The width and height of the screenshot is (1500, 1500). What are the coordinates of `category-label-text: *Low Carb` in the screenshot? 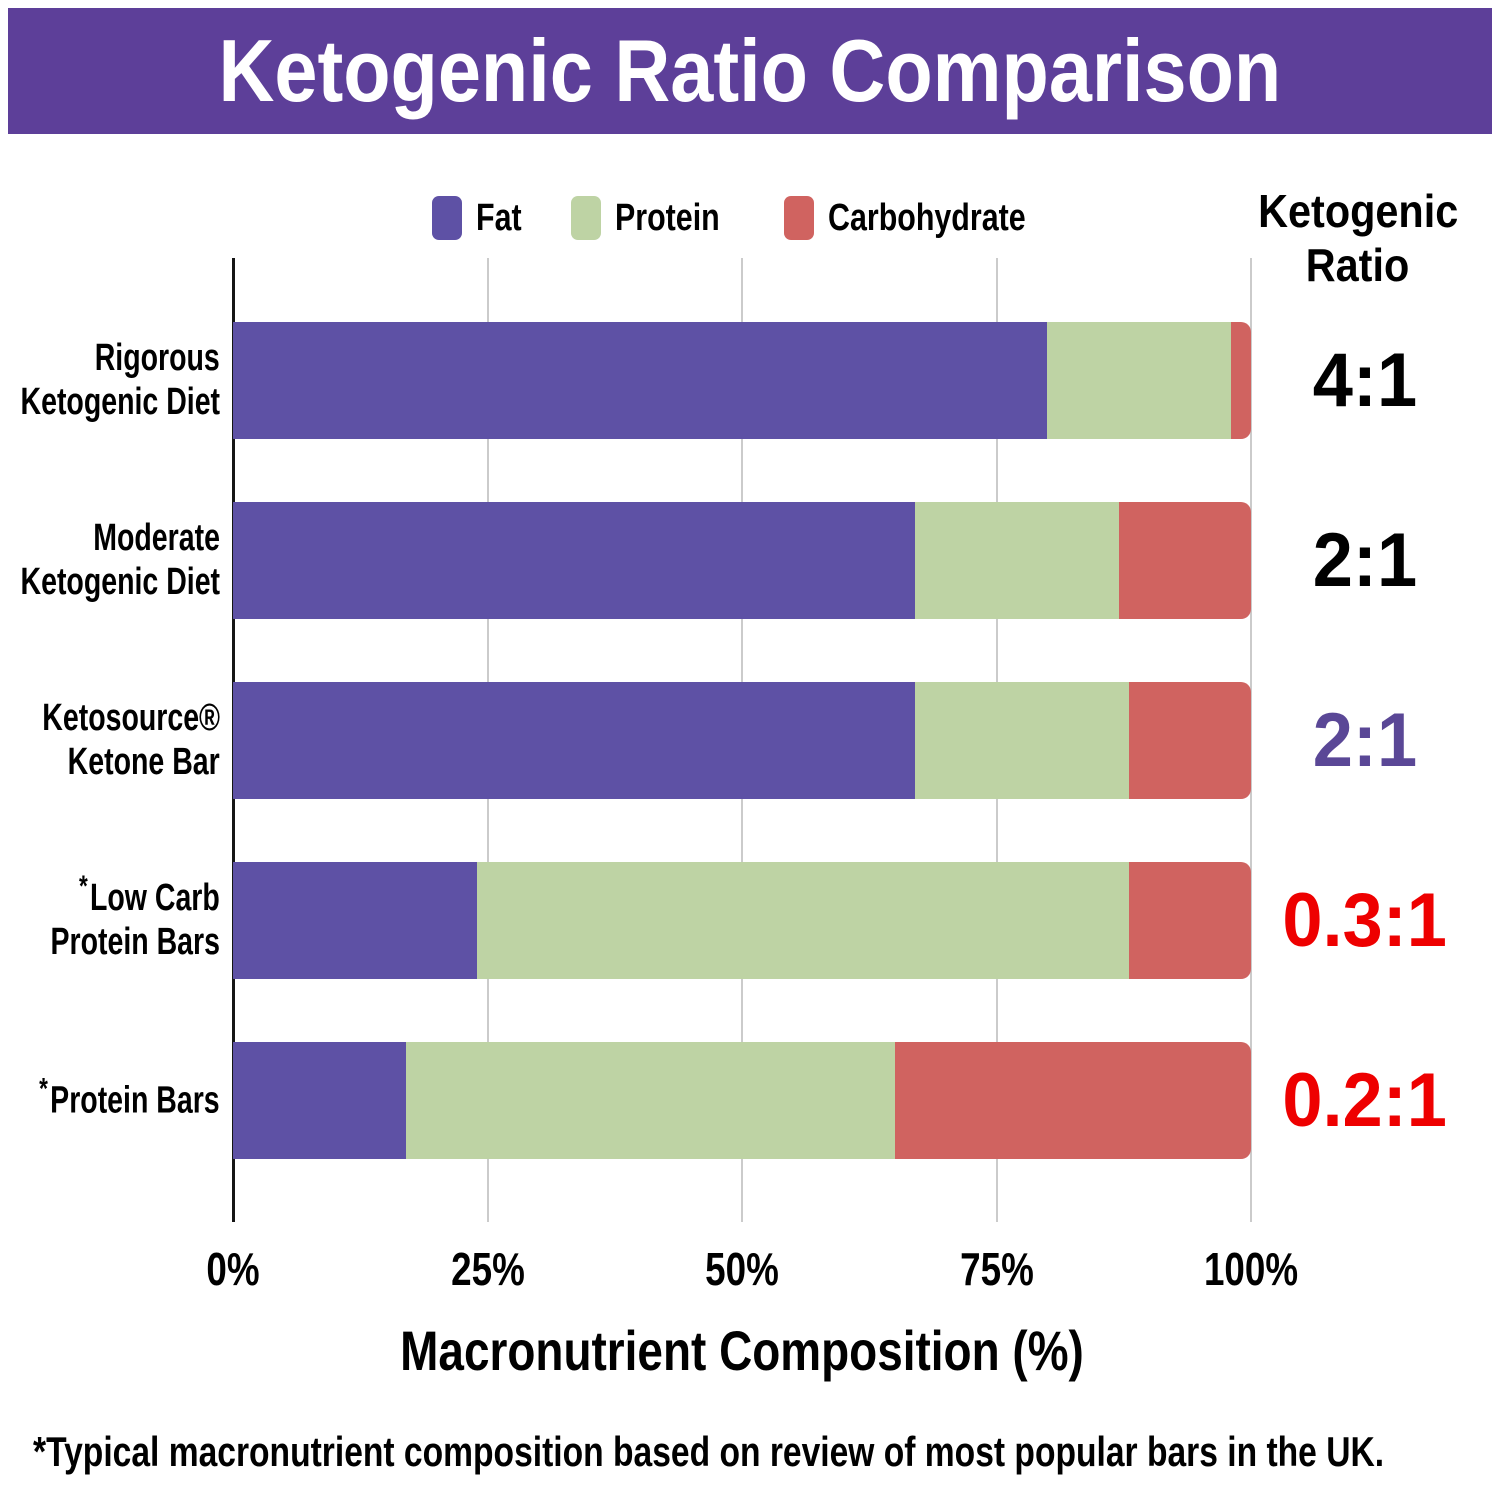 It's located at (149, 895).